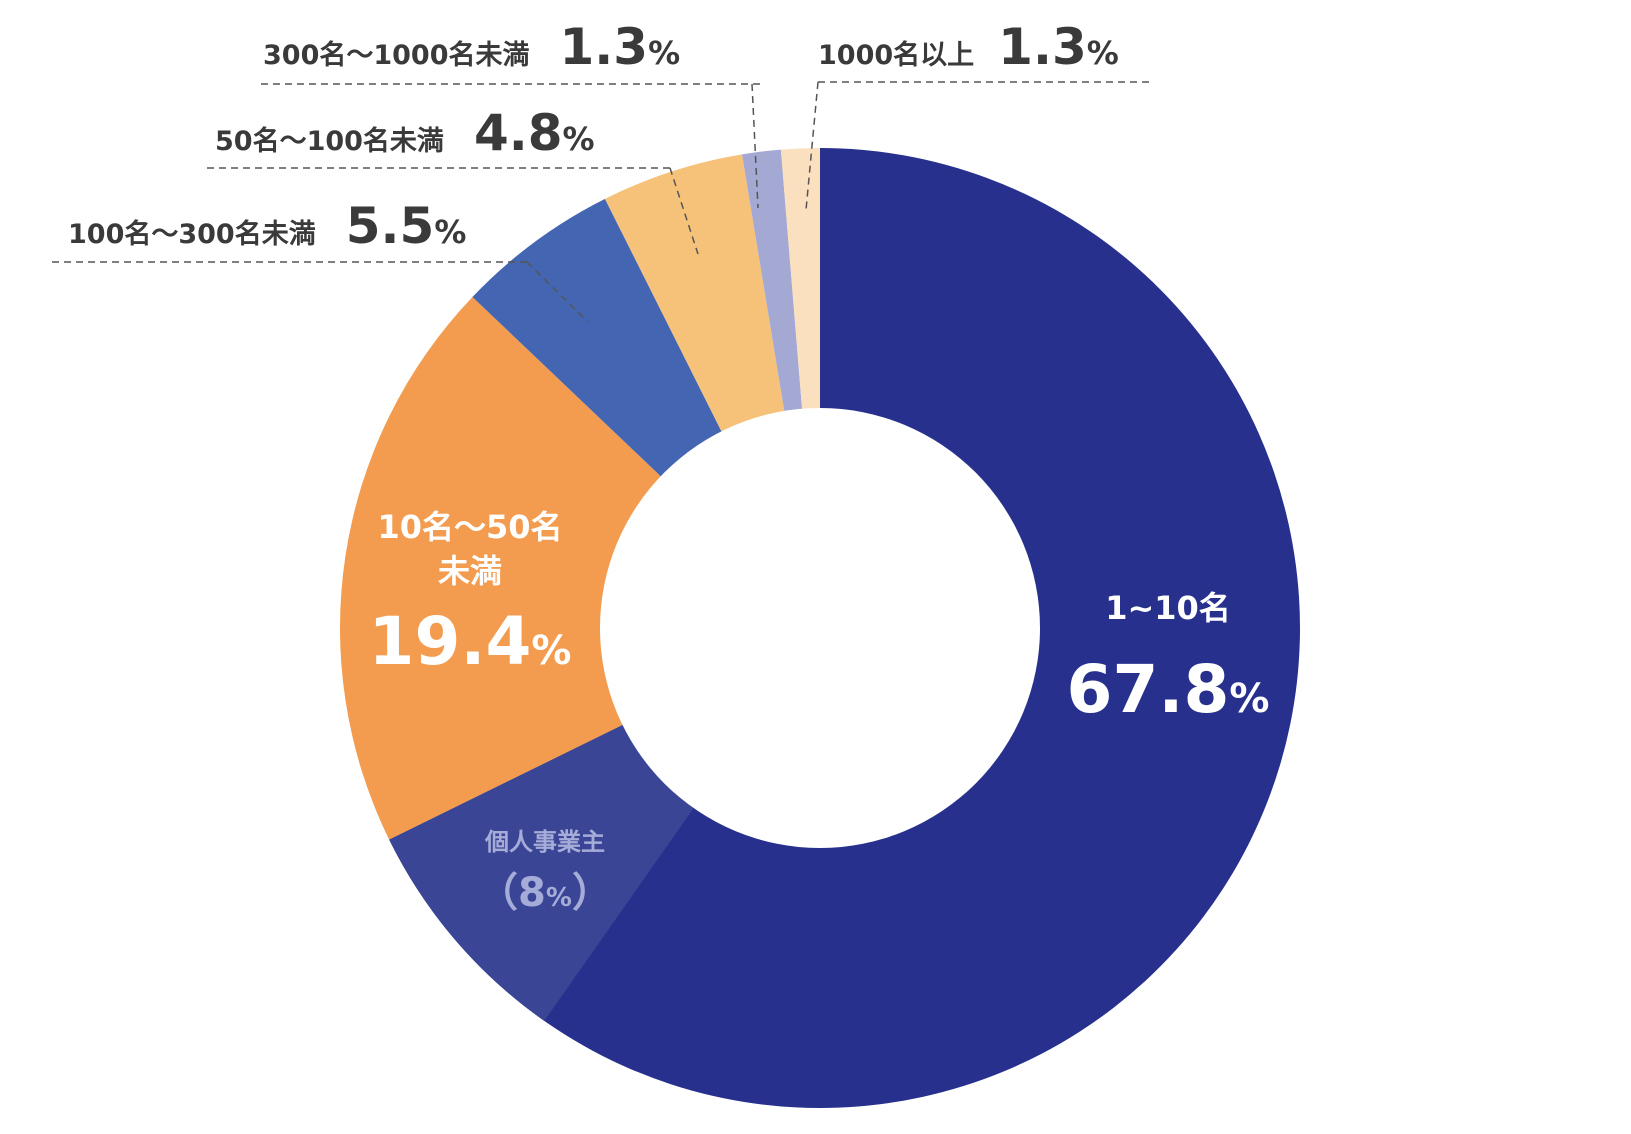 This screenshot has width=1631, height=1134. I want to click on label-50-100-value: 4.8, so click(518, 133).